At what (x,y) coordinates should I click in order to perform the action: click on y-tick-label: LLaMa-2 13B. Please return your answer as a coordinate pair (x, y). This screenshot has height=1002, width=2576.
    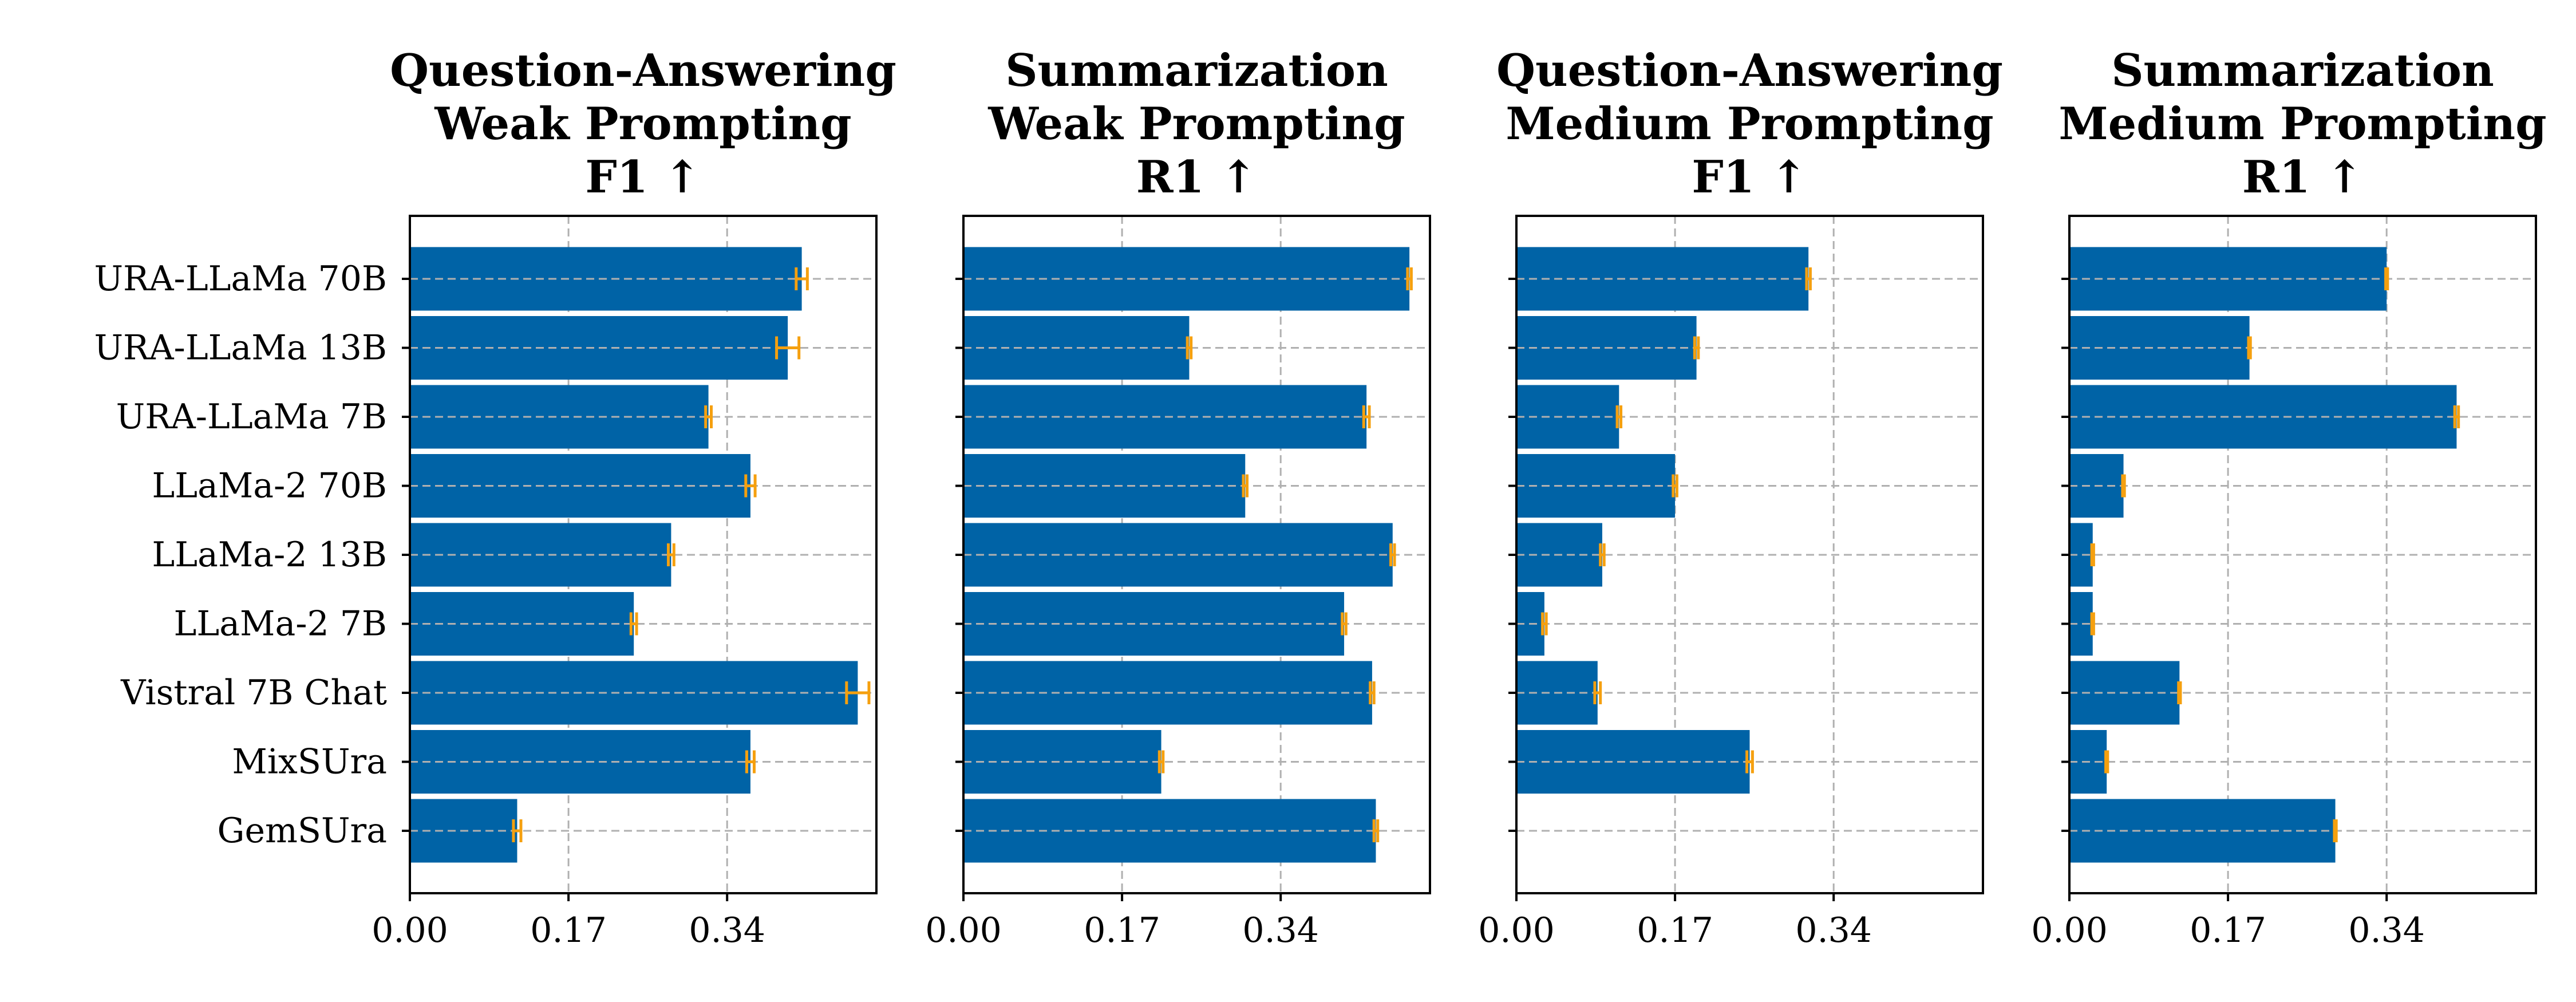
    Looking at the image, I should click on (269, 555).